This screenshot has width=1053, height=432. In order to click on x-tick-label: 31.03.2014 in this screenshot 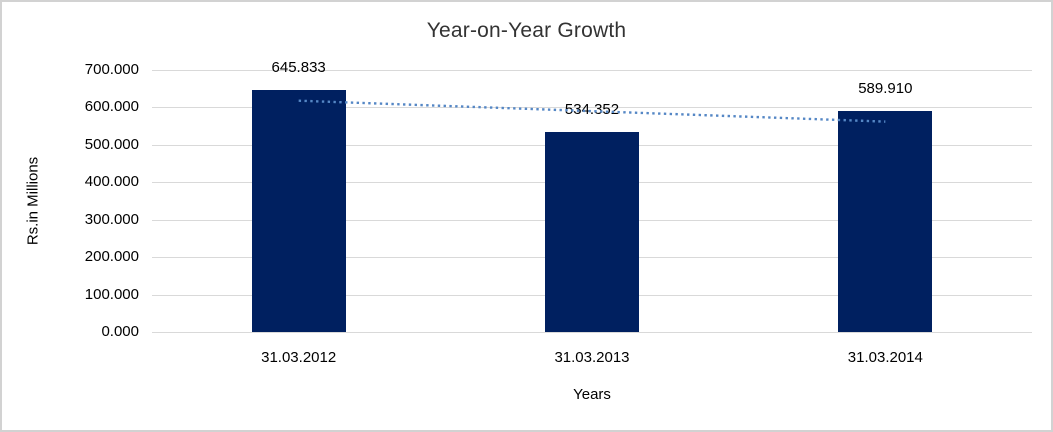, I will do `click(885, 357)`.